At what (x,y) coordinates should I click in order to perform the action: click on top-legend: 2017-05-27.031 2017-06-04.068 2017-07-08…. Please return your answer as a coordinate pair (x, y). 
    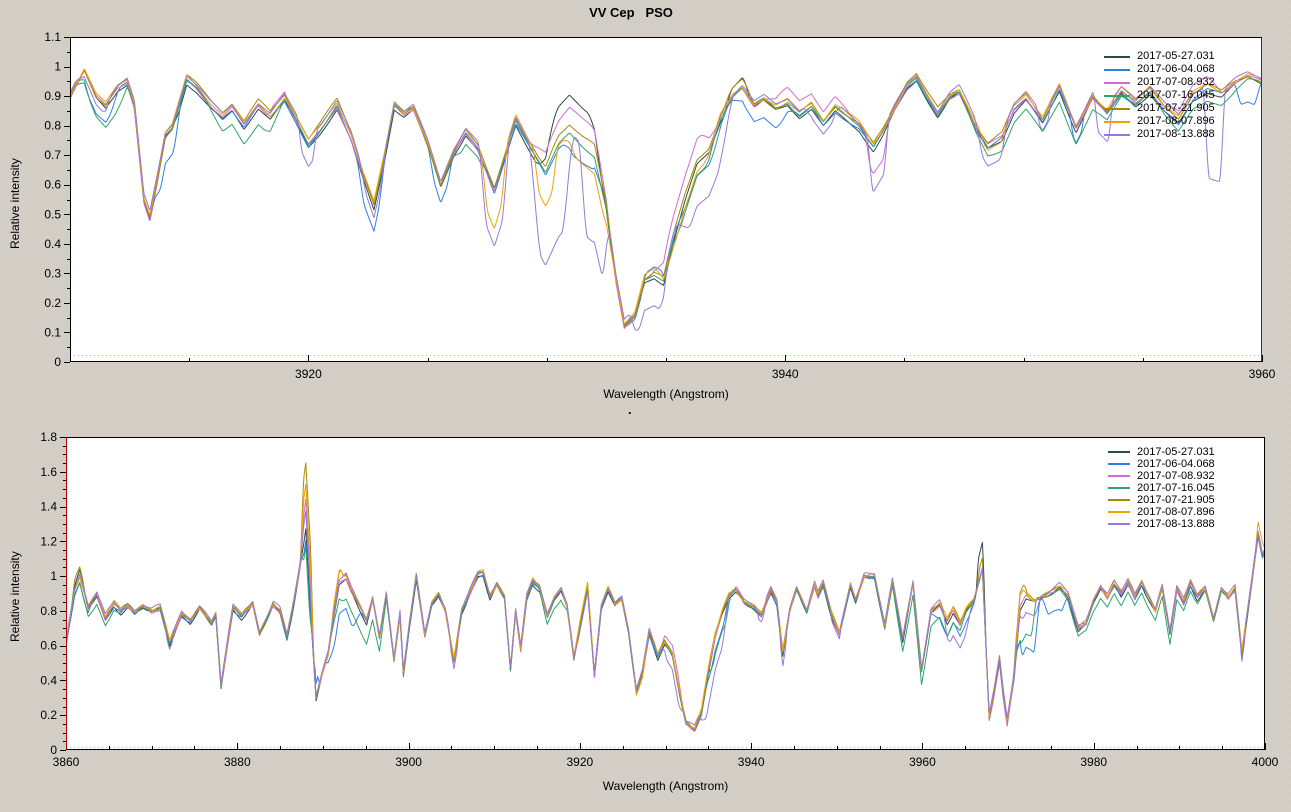
    Looking at the image, I should click on (1159, 95).